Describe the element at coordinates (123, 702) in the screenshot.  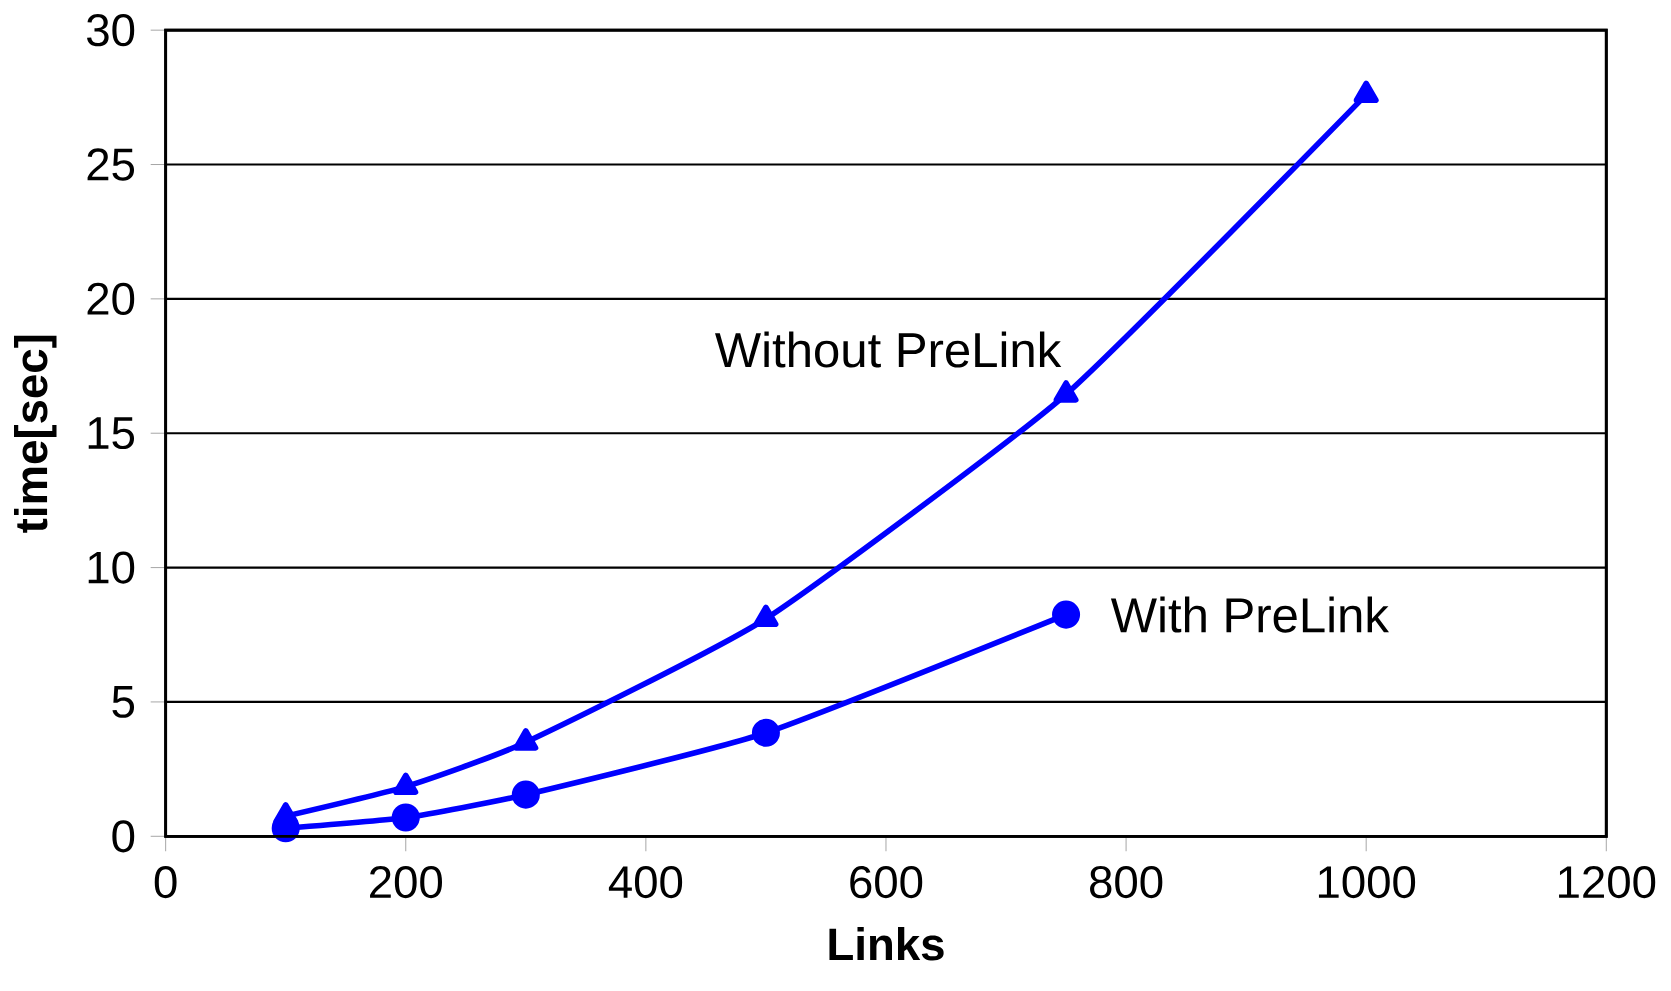
I see `y-tick-label: 5` at that location.